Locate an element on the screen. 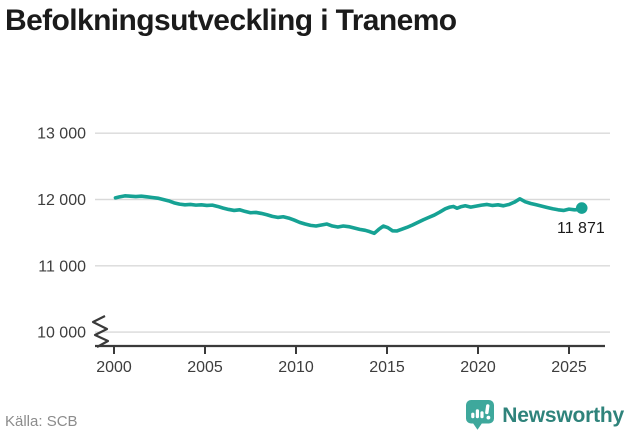 The image size is (631, 439). newsworthy-chart-bubble-icon is located at coordinates (480, 415).